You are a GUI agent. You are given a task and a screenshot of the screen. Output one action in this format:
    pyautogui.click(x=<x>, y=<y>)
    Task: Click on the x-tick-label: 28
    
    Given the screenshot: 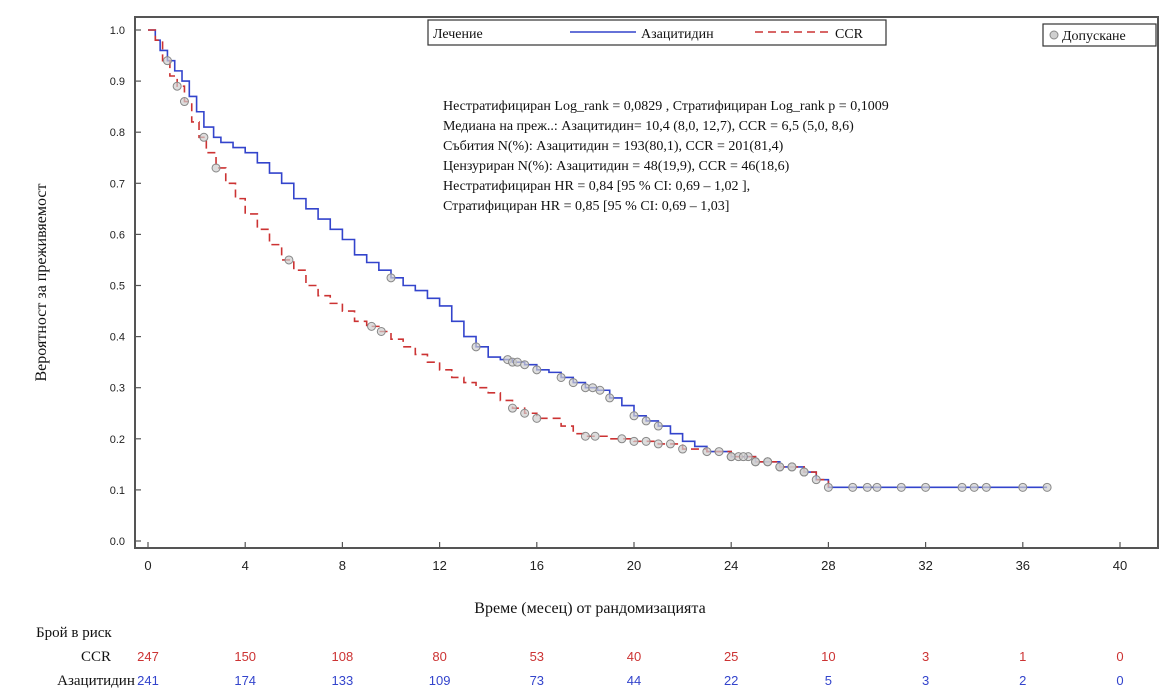 What is the action you would take?
    pyautogui.click(x=828, y=565)
    